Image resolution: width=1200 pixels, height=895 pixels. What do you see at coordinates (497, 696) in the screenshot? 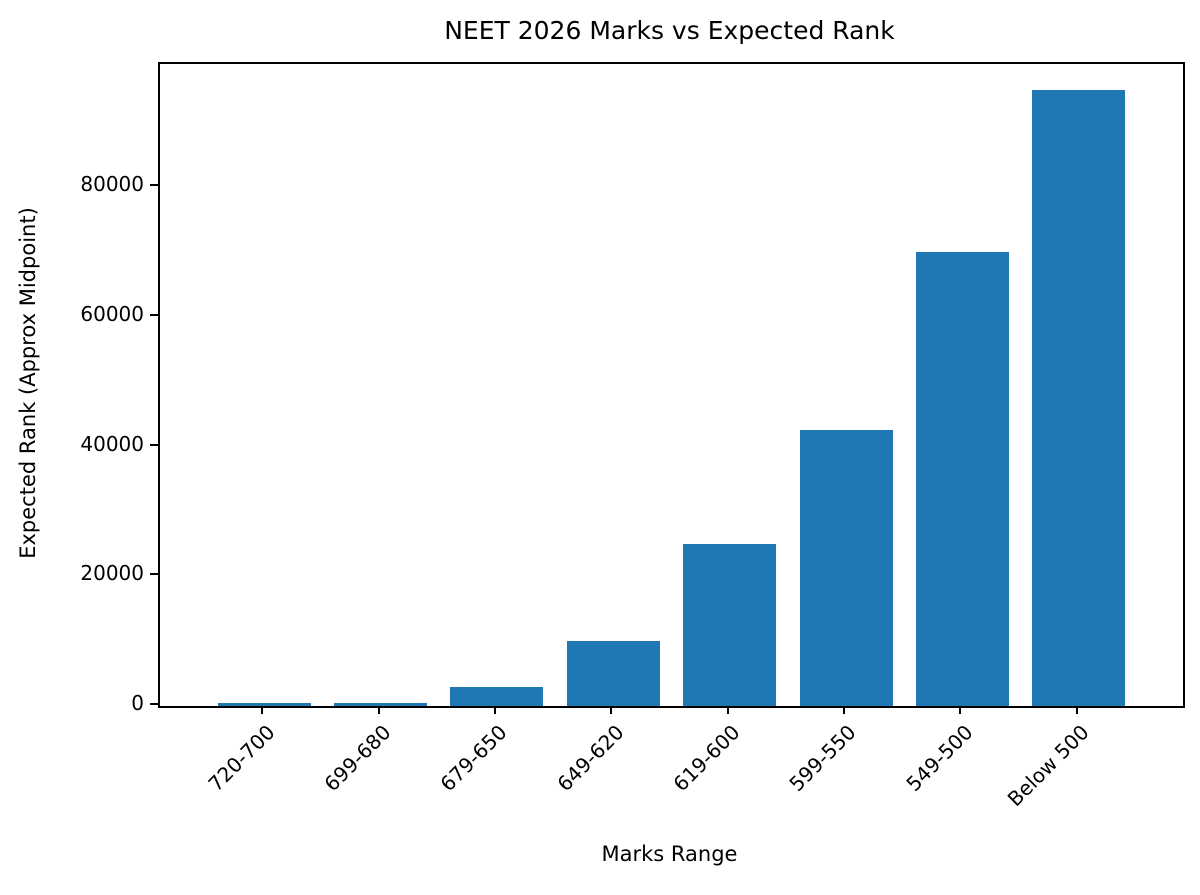
I see `bar-679-650: 3000` at bounding box center [497, 696].